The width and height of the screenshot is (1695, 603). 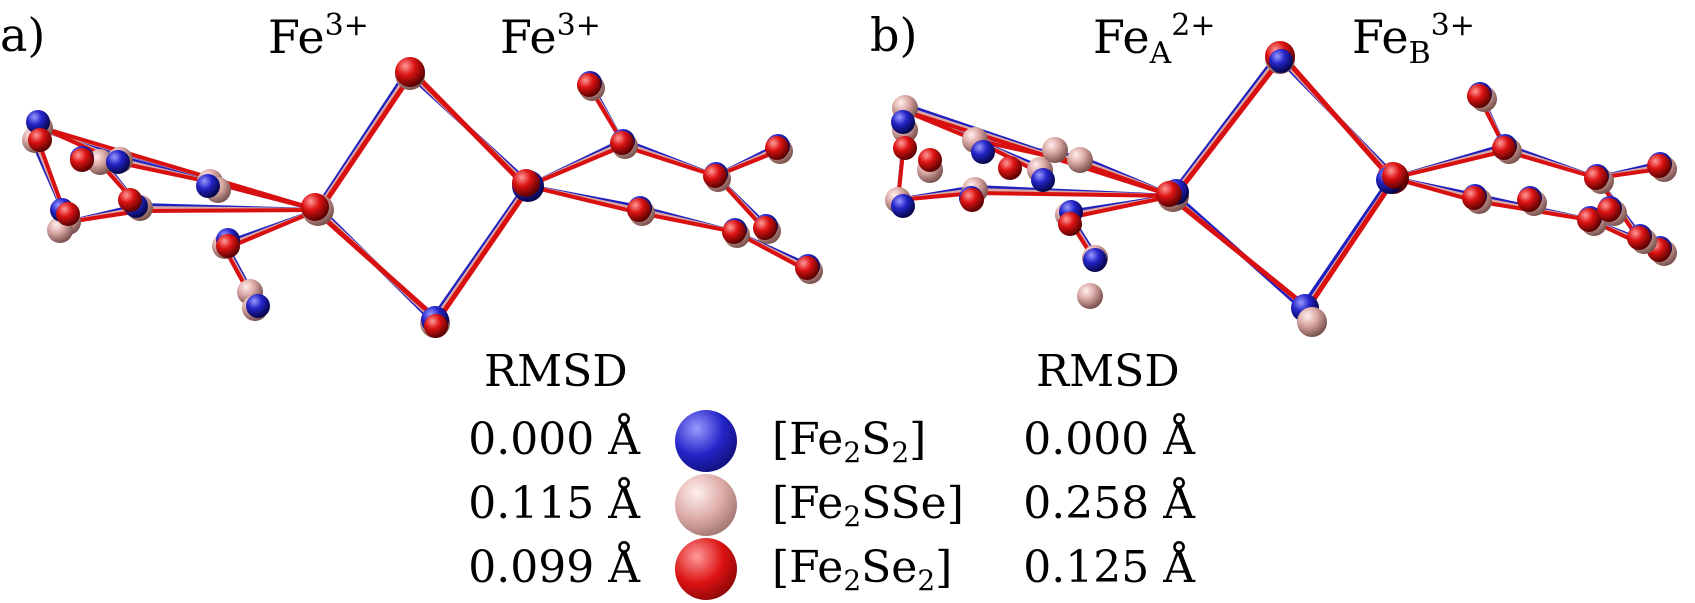 What do you see at coordinates (1109, 439) in the screenshot?
I see `rmsd-b-value: 0.000 Å` at bounding box center [1109, 439].